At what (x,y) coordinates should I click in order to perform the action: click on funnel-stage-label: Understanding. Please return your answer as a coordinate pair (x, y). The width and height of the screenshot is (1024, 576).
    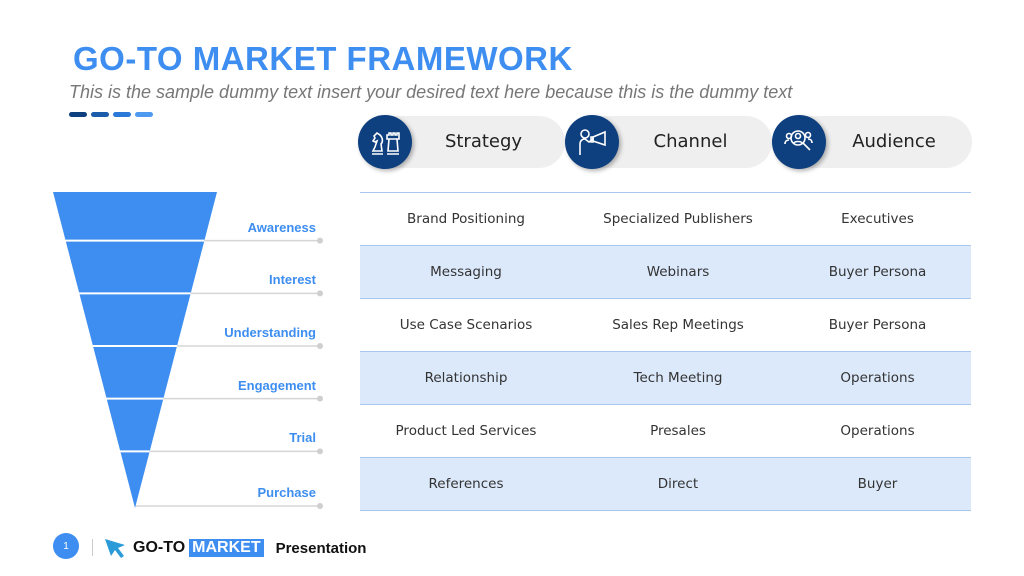
    Looking at the image, I should click on (270, 332).